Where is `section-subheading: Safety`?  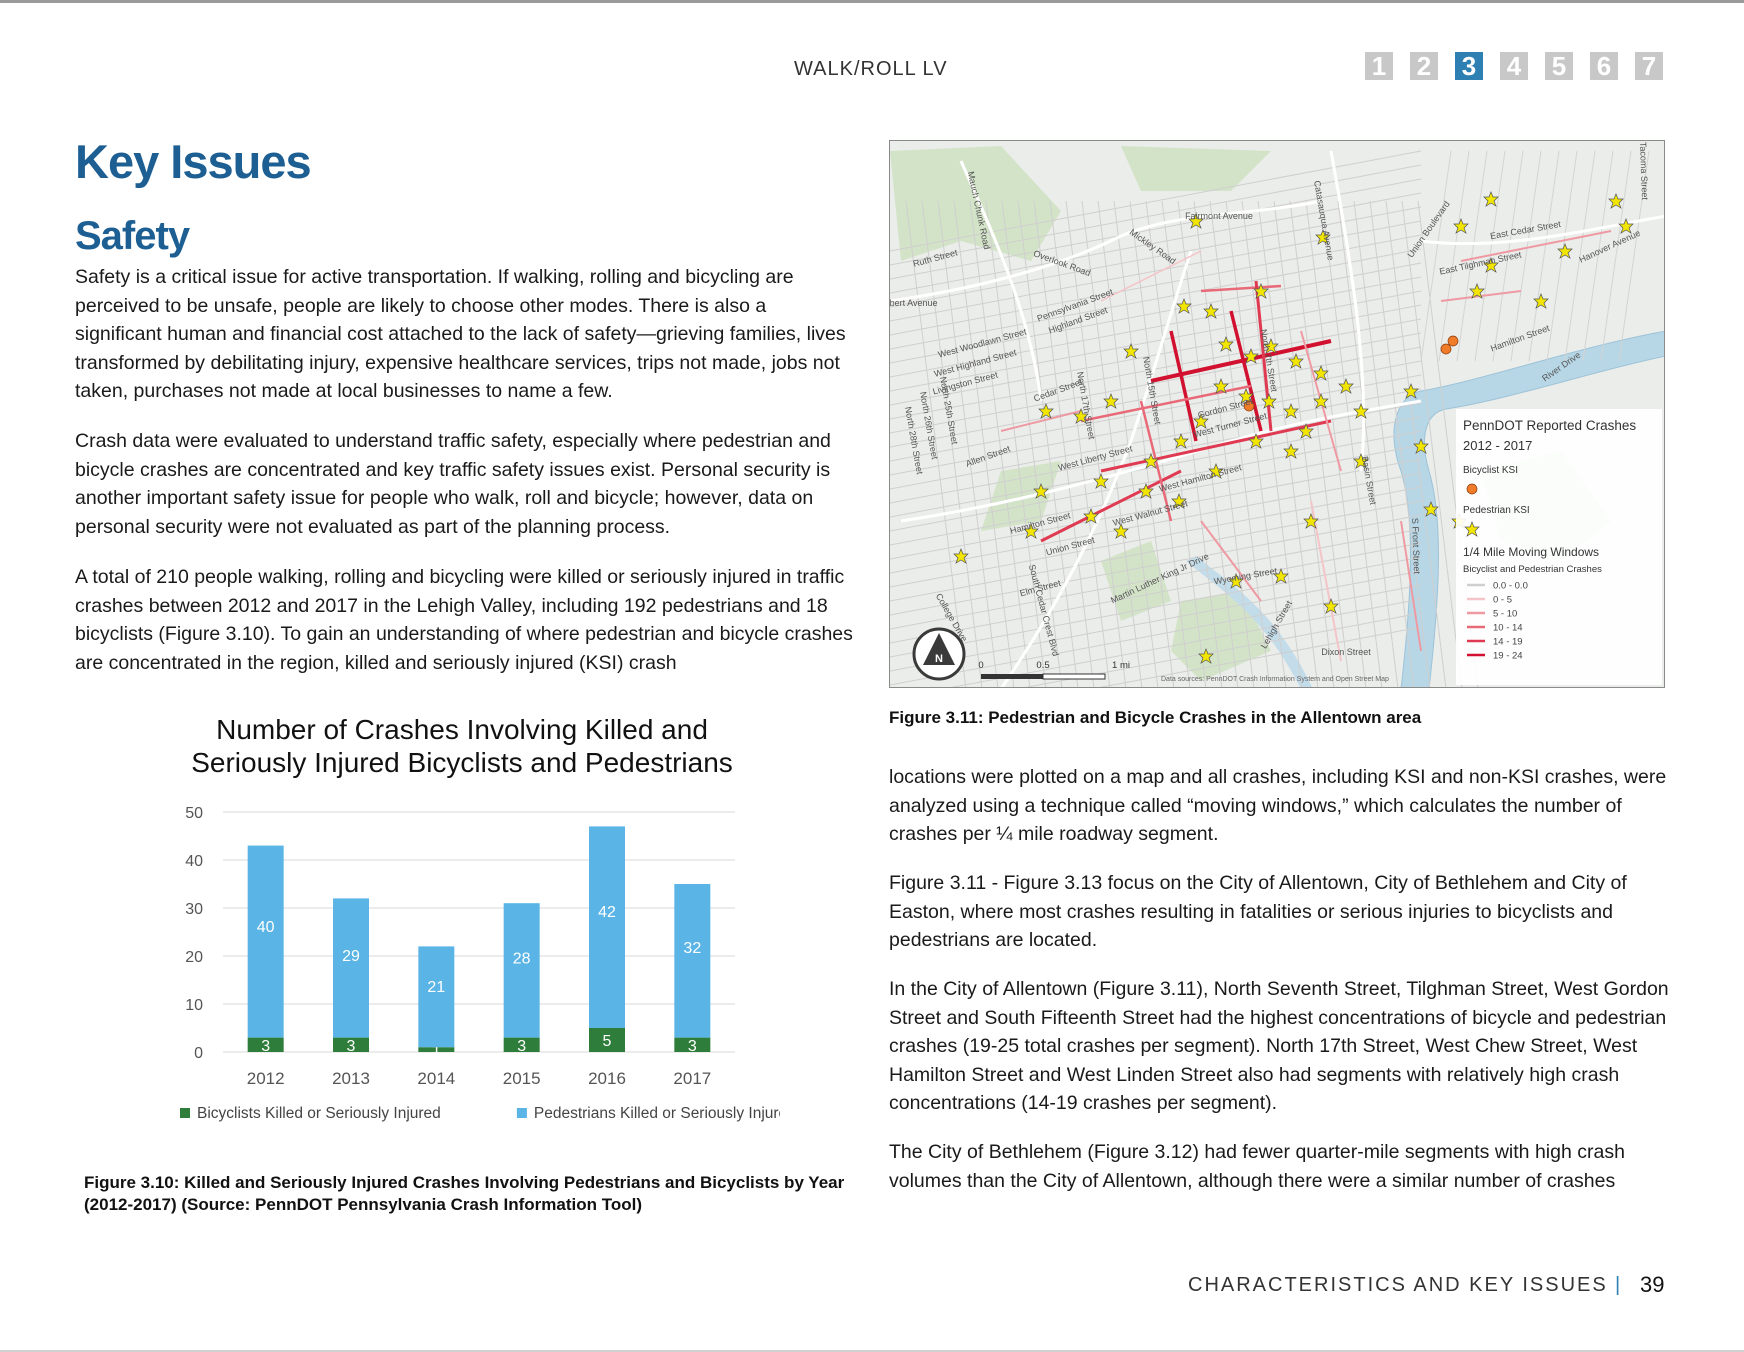 section-subheading: Safety is located at coordinates (132, 236).